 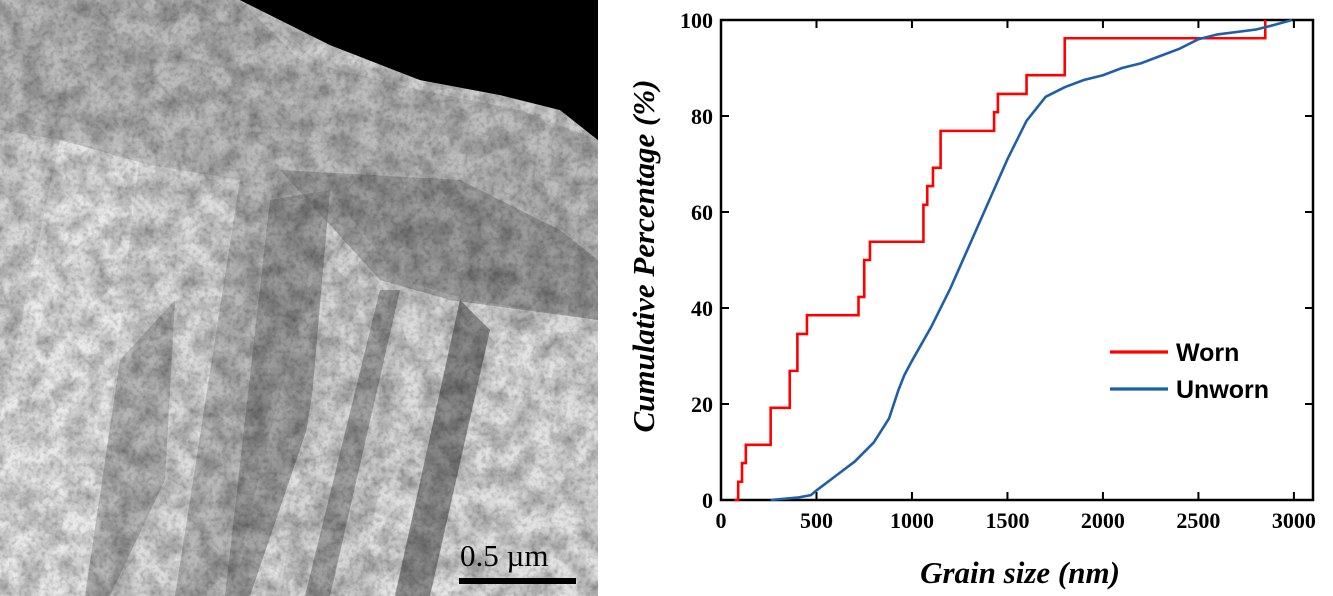 I want to click on x-tick-label: 1500, so click(x=1007, y=520).